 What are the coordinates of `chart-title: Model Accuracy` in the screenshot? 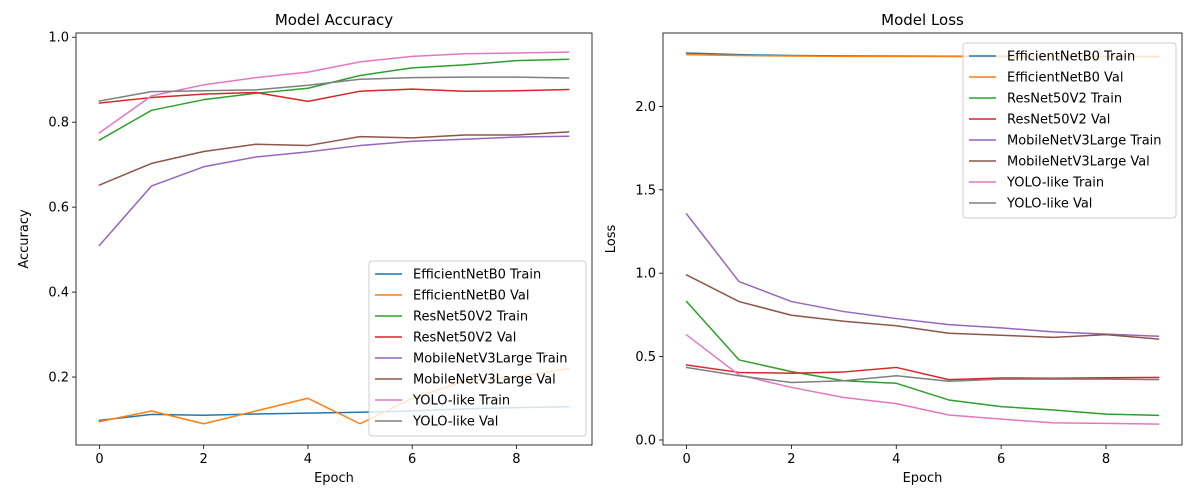 It's located at (334, 20).